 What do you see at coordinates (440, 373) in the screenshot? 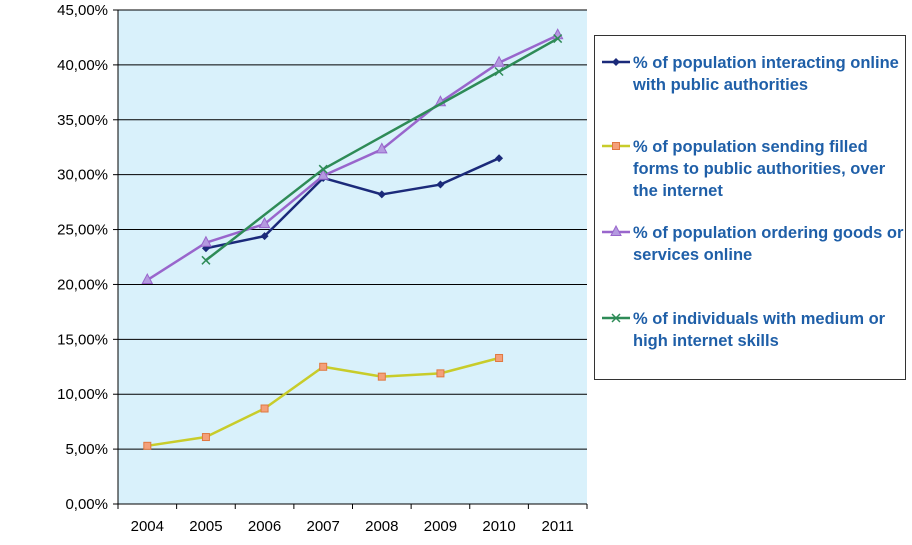
I see `point-forms-2009` at bounding box center [440, 373].